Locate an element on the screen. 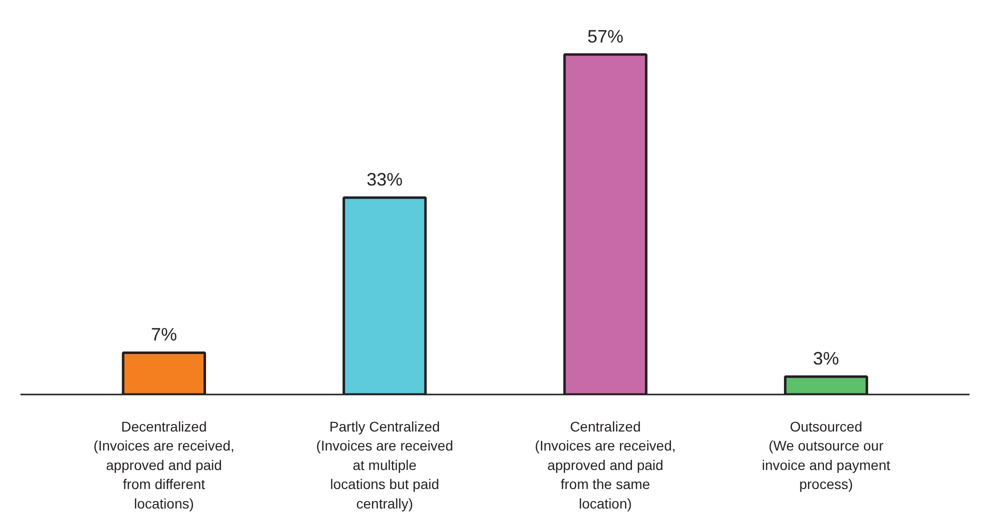 Image resolution: width=989 pixels, height=514 pixels. data-label: 33% is located at coordinates (384, 180).